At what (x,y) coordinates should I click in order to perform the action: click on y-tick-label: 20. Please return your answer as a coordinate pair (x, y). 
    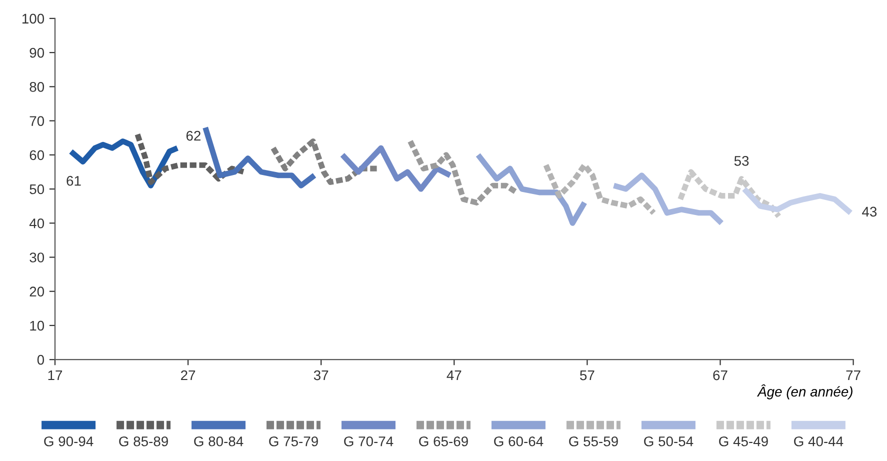
    Looking at the image, I should click on (37, 291).